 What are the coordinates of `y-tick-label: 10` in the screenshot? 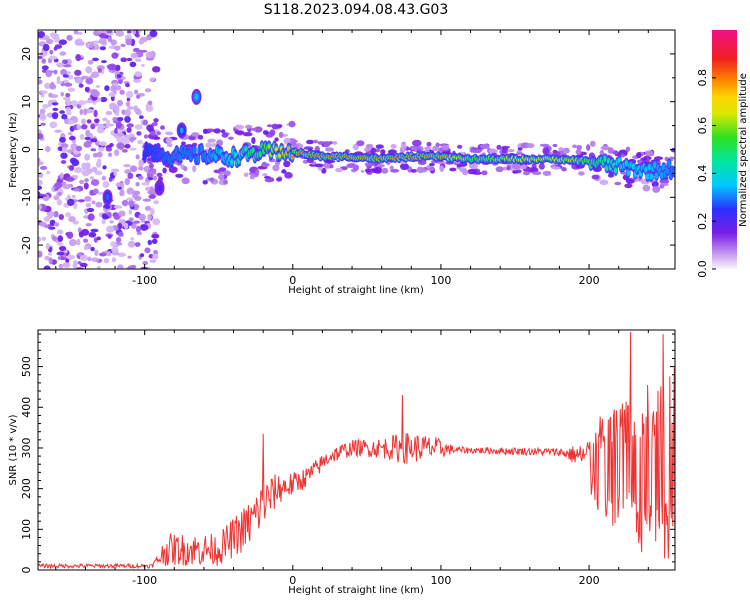 It's located at (26, 102).